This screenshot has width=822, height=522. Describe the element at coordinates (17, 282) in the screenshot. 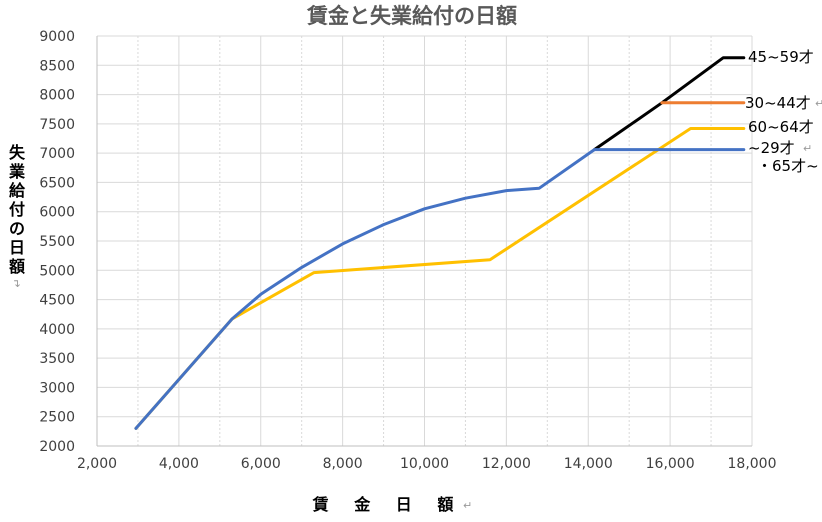

I see `y-axis-return-mark: ↵` at that location.